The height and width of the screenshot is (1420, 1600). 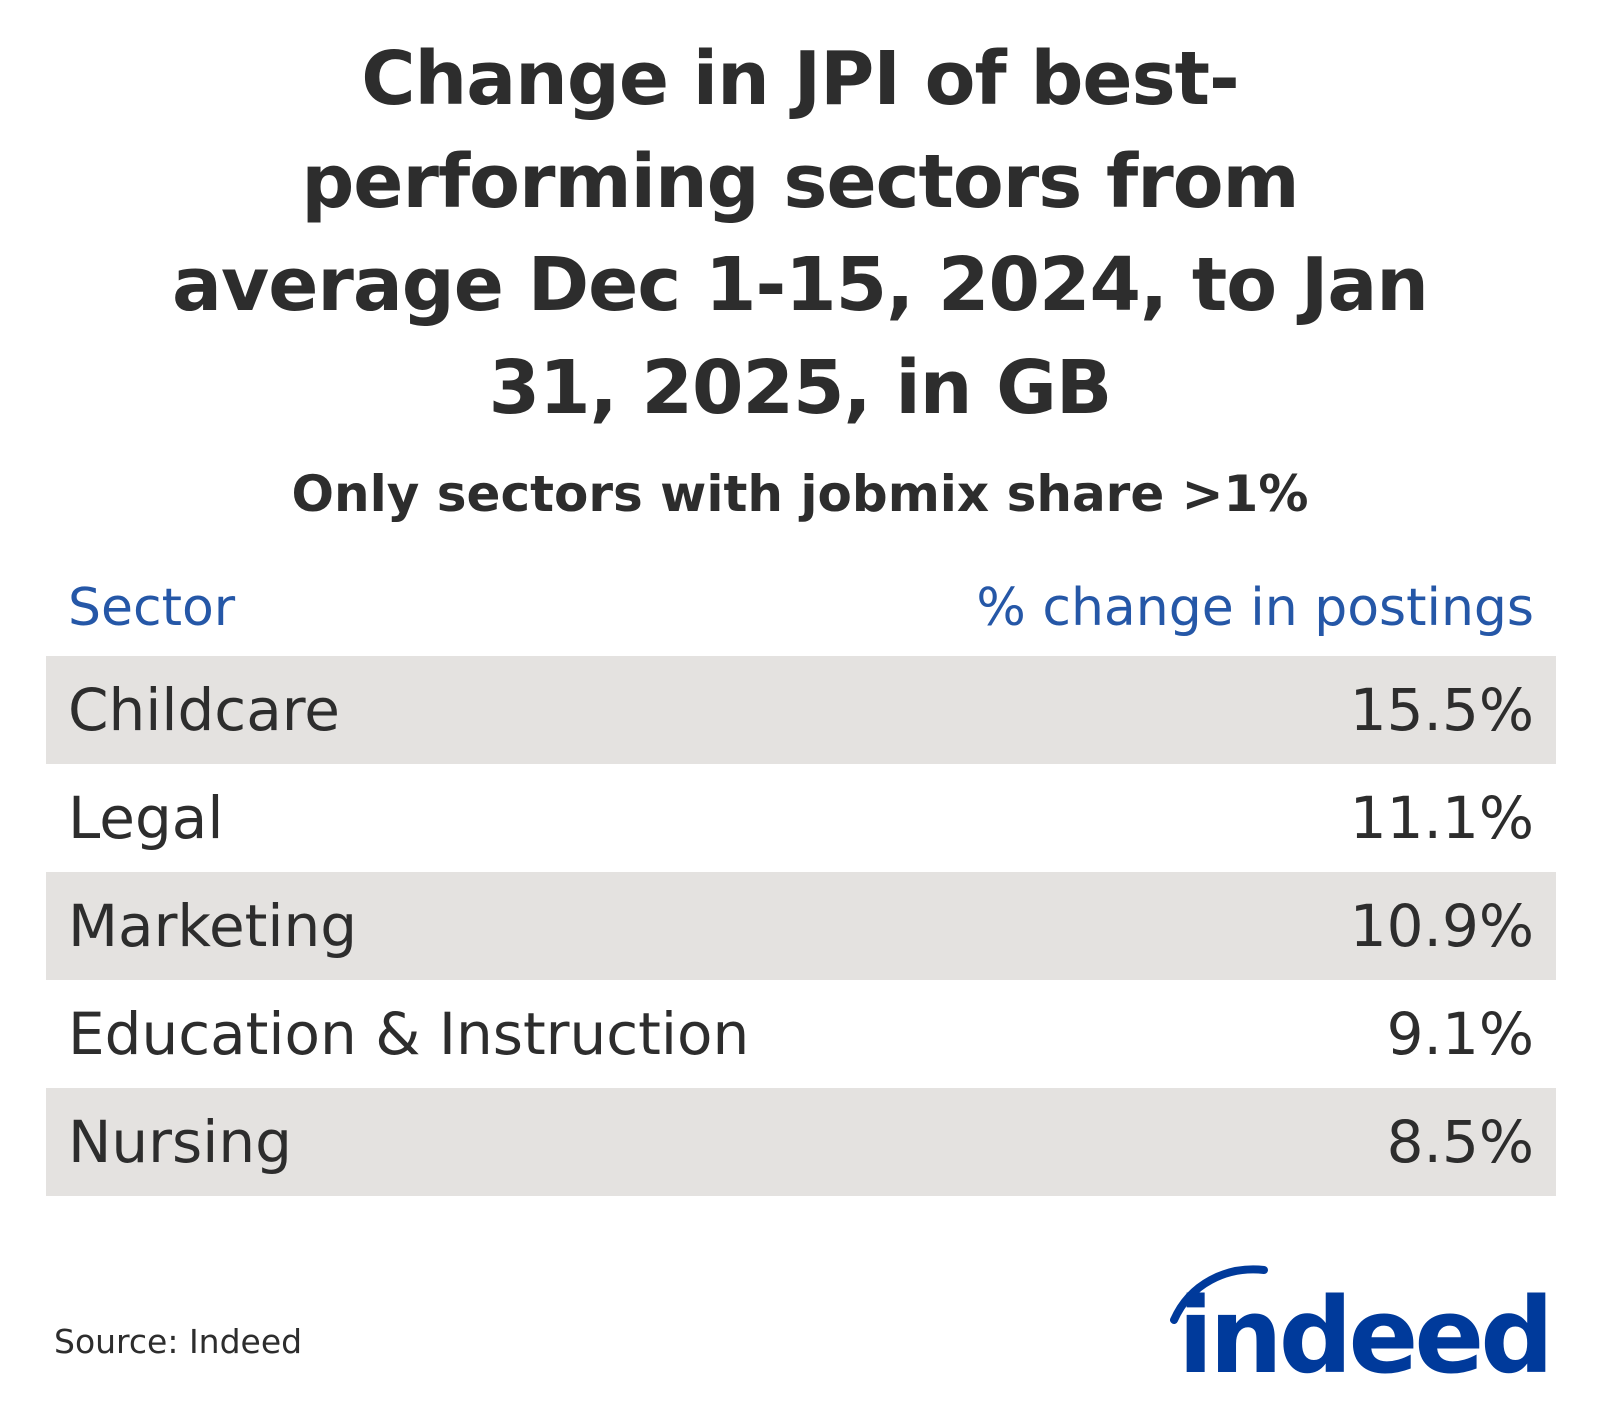 What do you see at coordinates (152, 608) in the screenshot?
I see `column-header-sector: Sector` at bounding box center [152, 608].